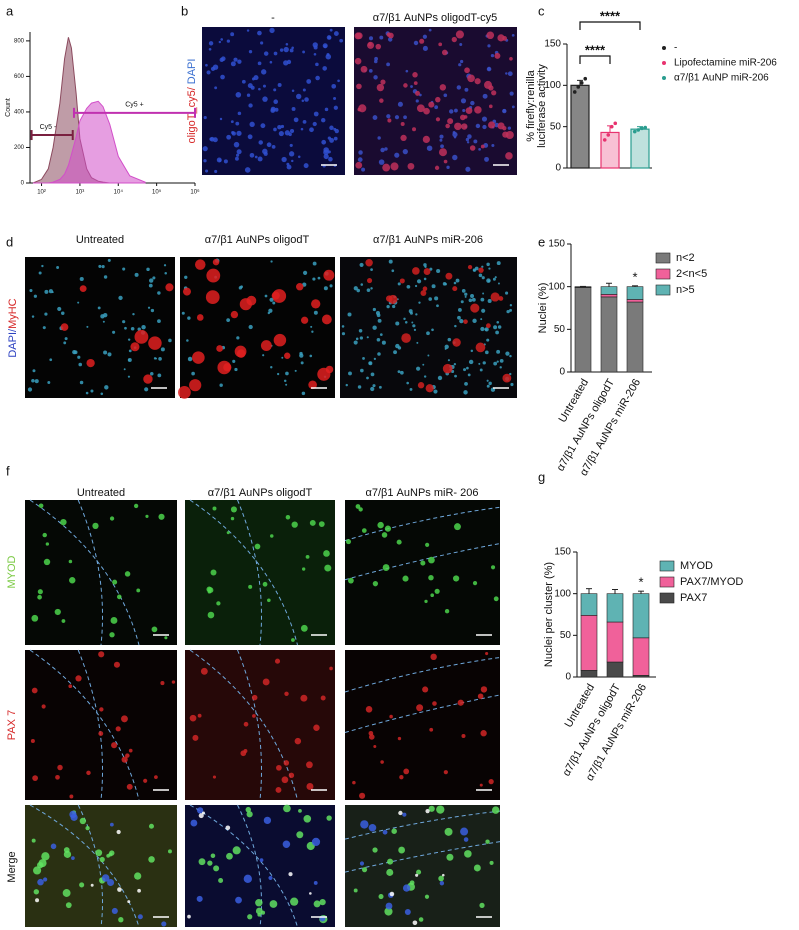  Describe the element at coordinates (119, 192) in the screenshot. I see `x-tick-label: 10⁴` at that location.